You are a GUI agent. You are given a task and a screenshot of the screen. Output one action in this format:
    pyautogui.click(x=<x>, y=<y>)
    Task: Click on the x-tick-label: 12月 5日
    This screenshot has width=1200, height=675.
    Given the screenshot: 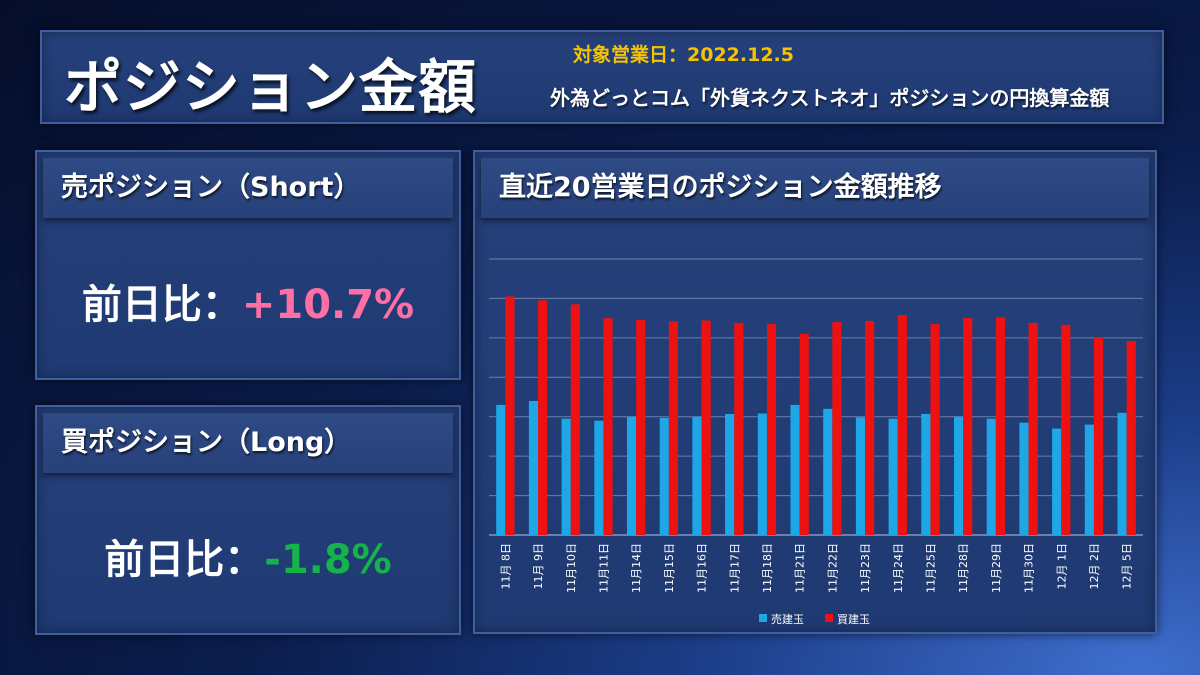 What is the action you would take?
    pyautogui.click(x=1127, y=566)
    